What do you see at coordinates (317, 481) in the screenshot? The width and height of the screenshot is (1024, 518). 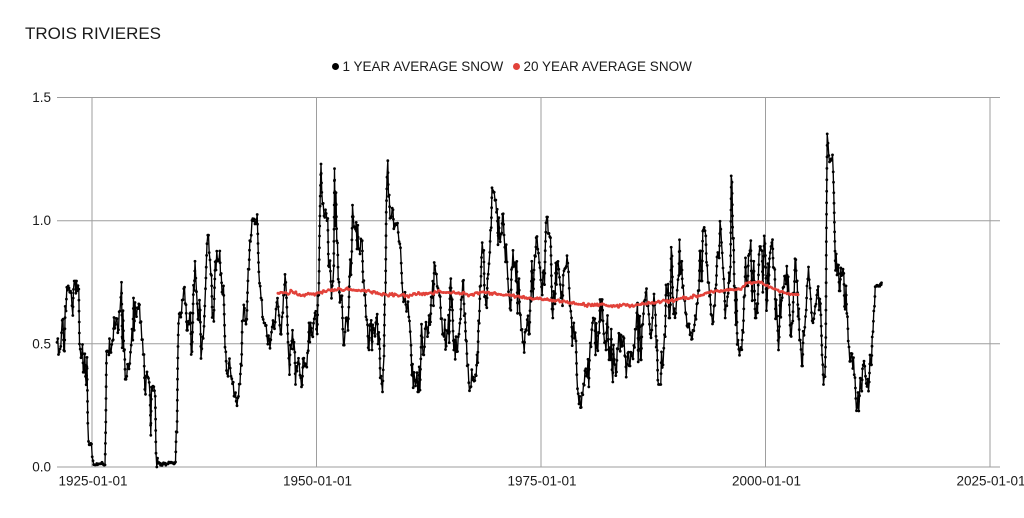 I see `svg-text: 1950-01-01` at bounding box center [317, 481].